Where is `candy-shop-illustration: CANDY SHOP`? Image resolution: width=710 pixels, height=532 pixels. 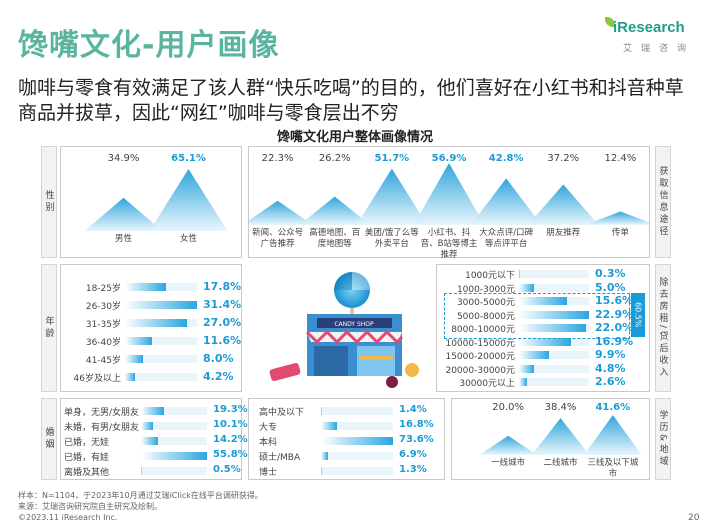 candy-shop-illustration: CANDY SHOP is located at coordinates (344, 330).